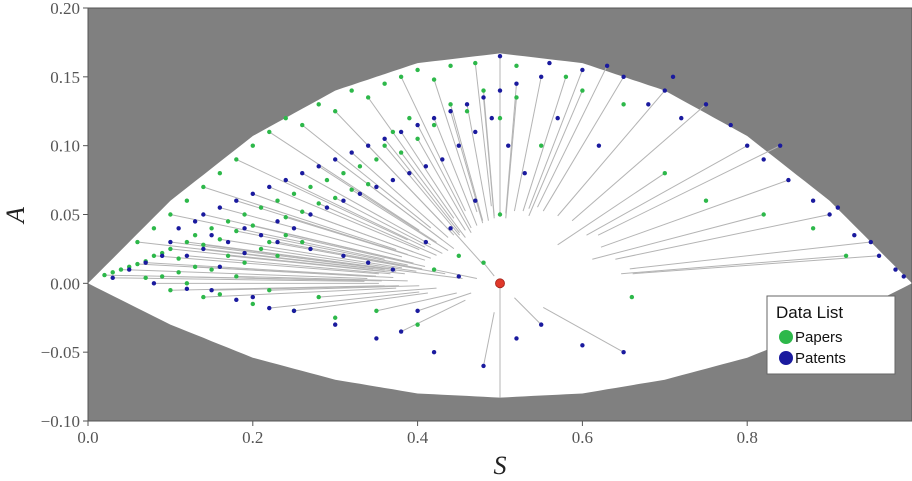 This screenshot has width=912, height=481. Describe the element at coordinates (500, 283) in the screenshot. I see `reference-point` at that location.